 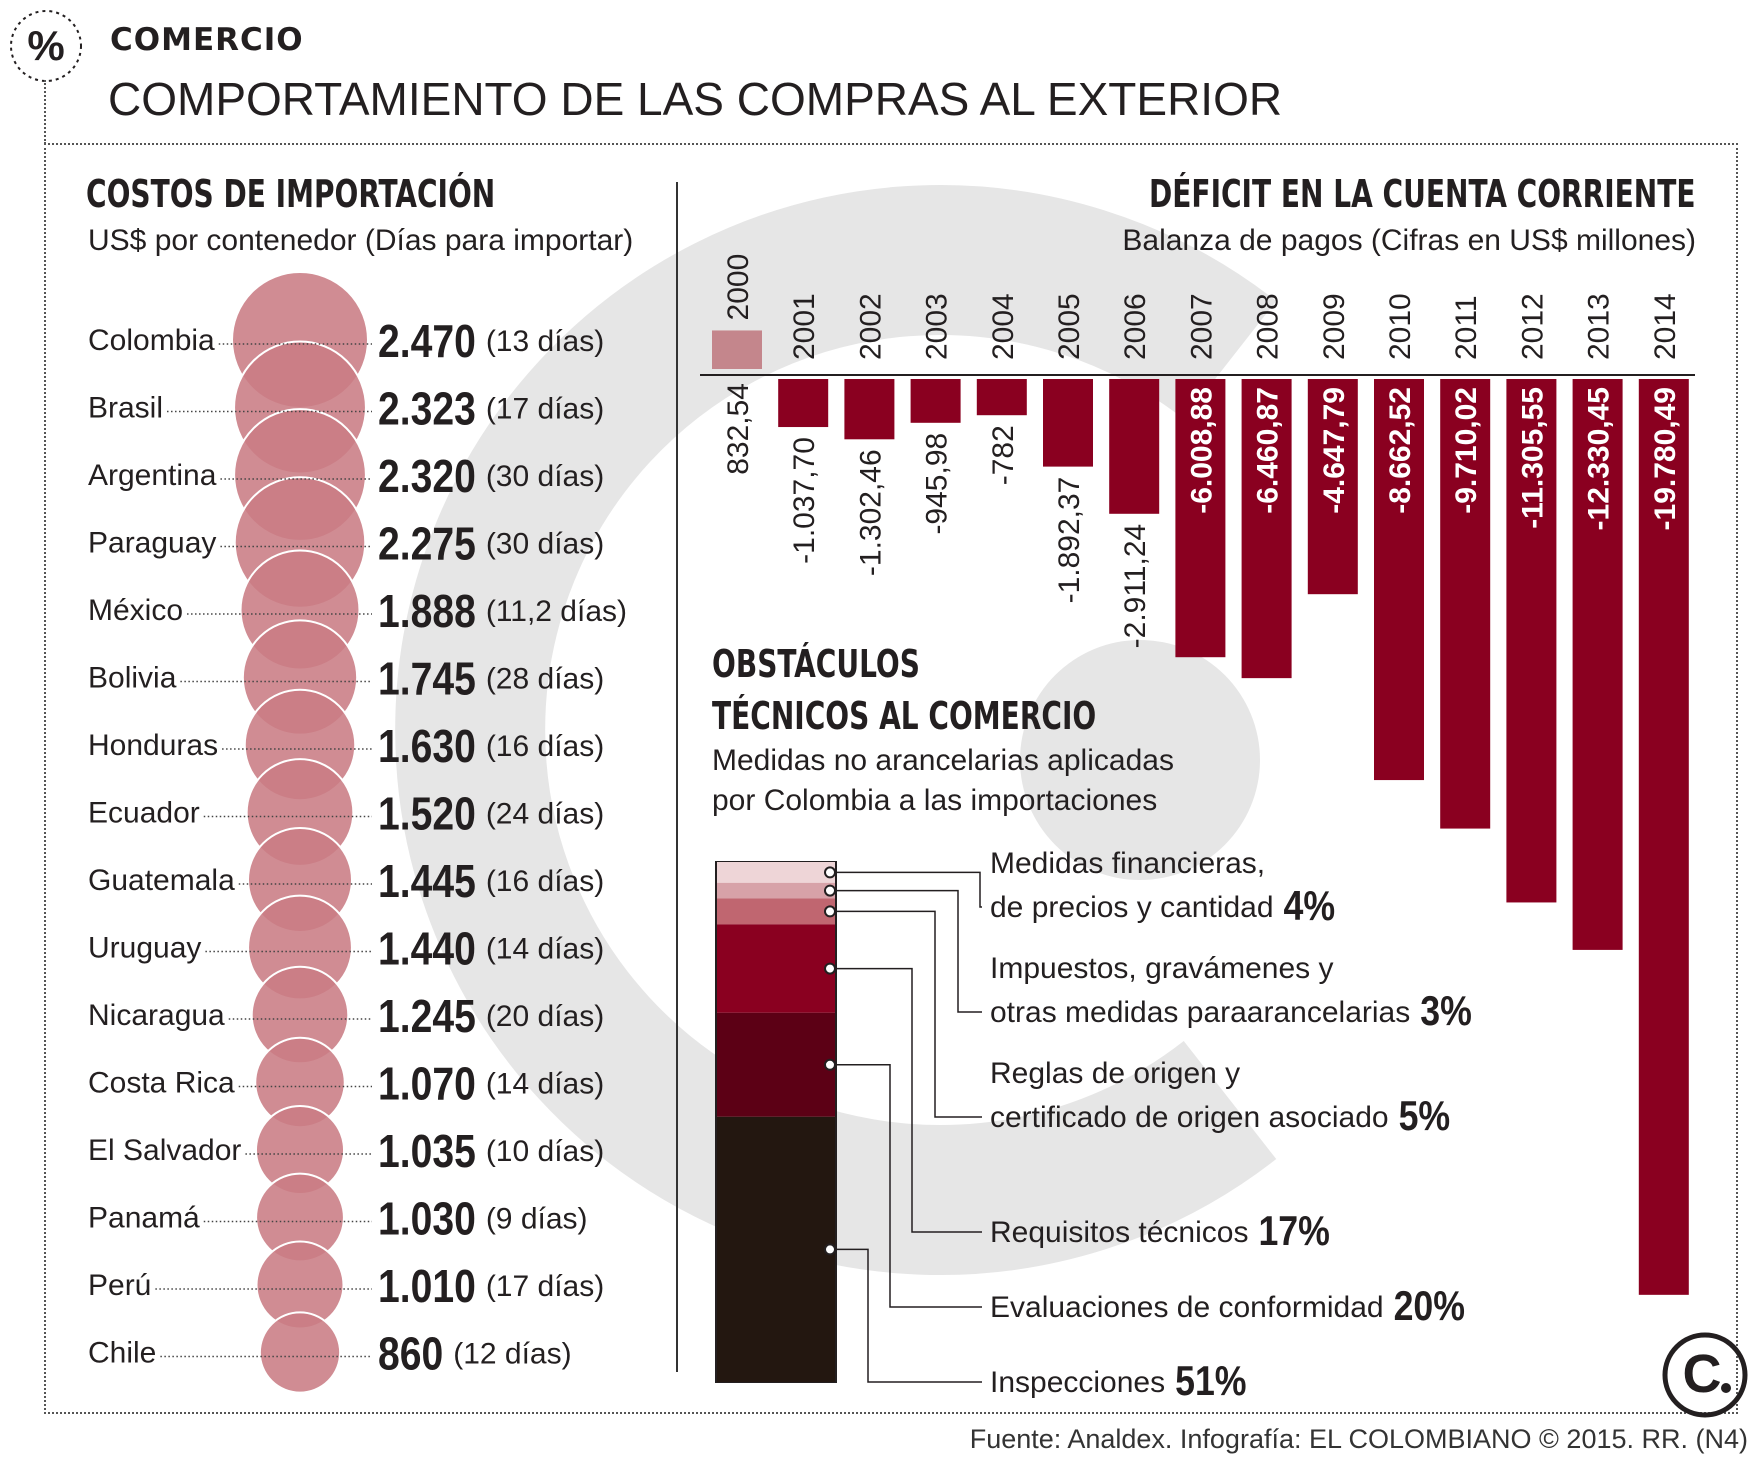 What do you see at coordinates (1663, 837) in the screenshot?
I see `deficit-bar-2014` at bounding box center [1663, 837].